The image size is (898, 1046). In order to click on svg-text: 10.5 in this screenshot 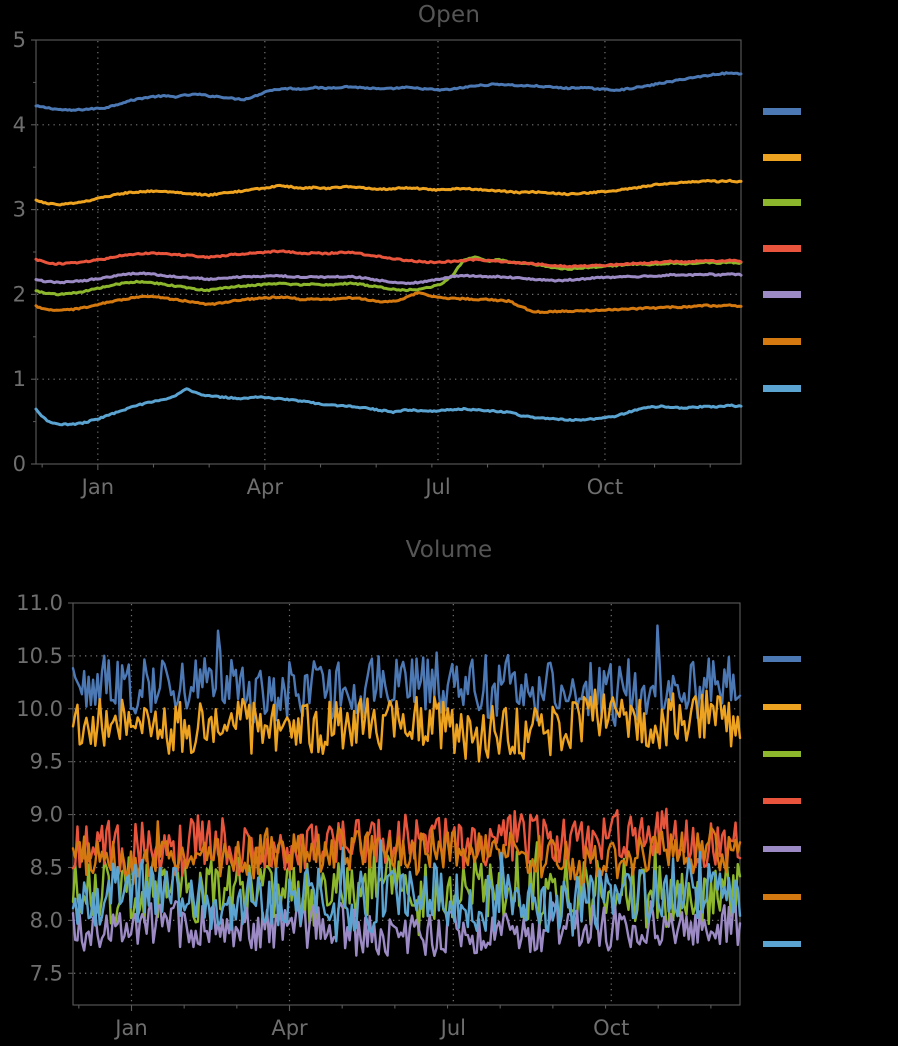, I will do `click(39, 656)`.